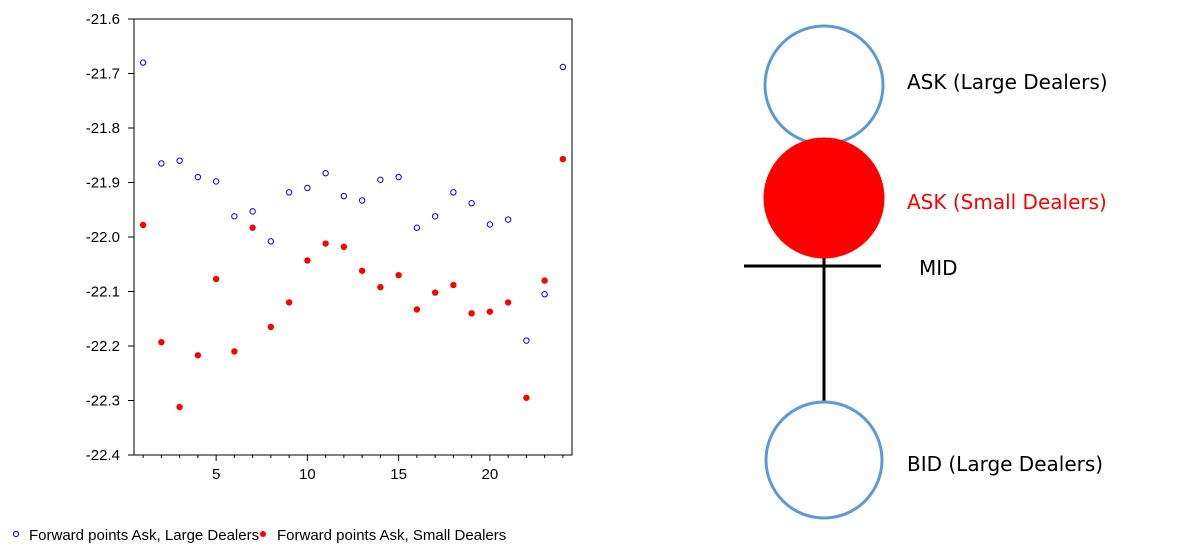  I want to click on y-tick-label: -22.4, so click(103, 455).